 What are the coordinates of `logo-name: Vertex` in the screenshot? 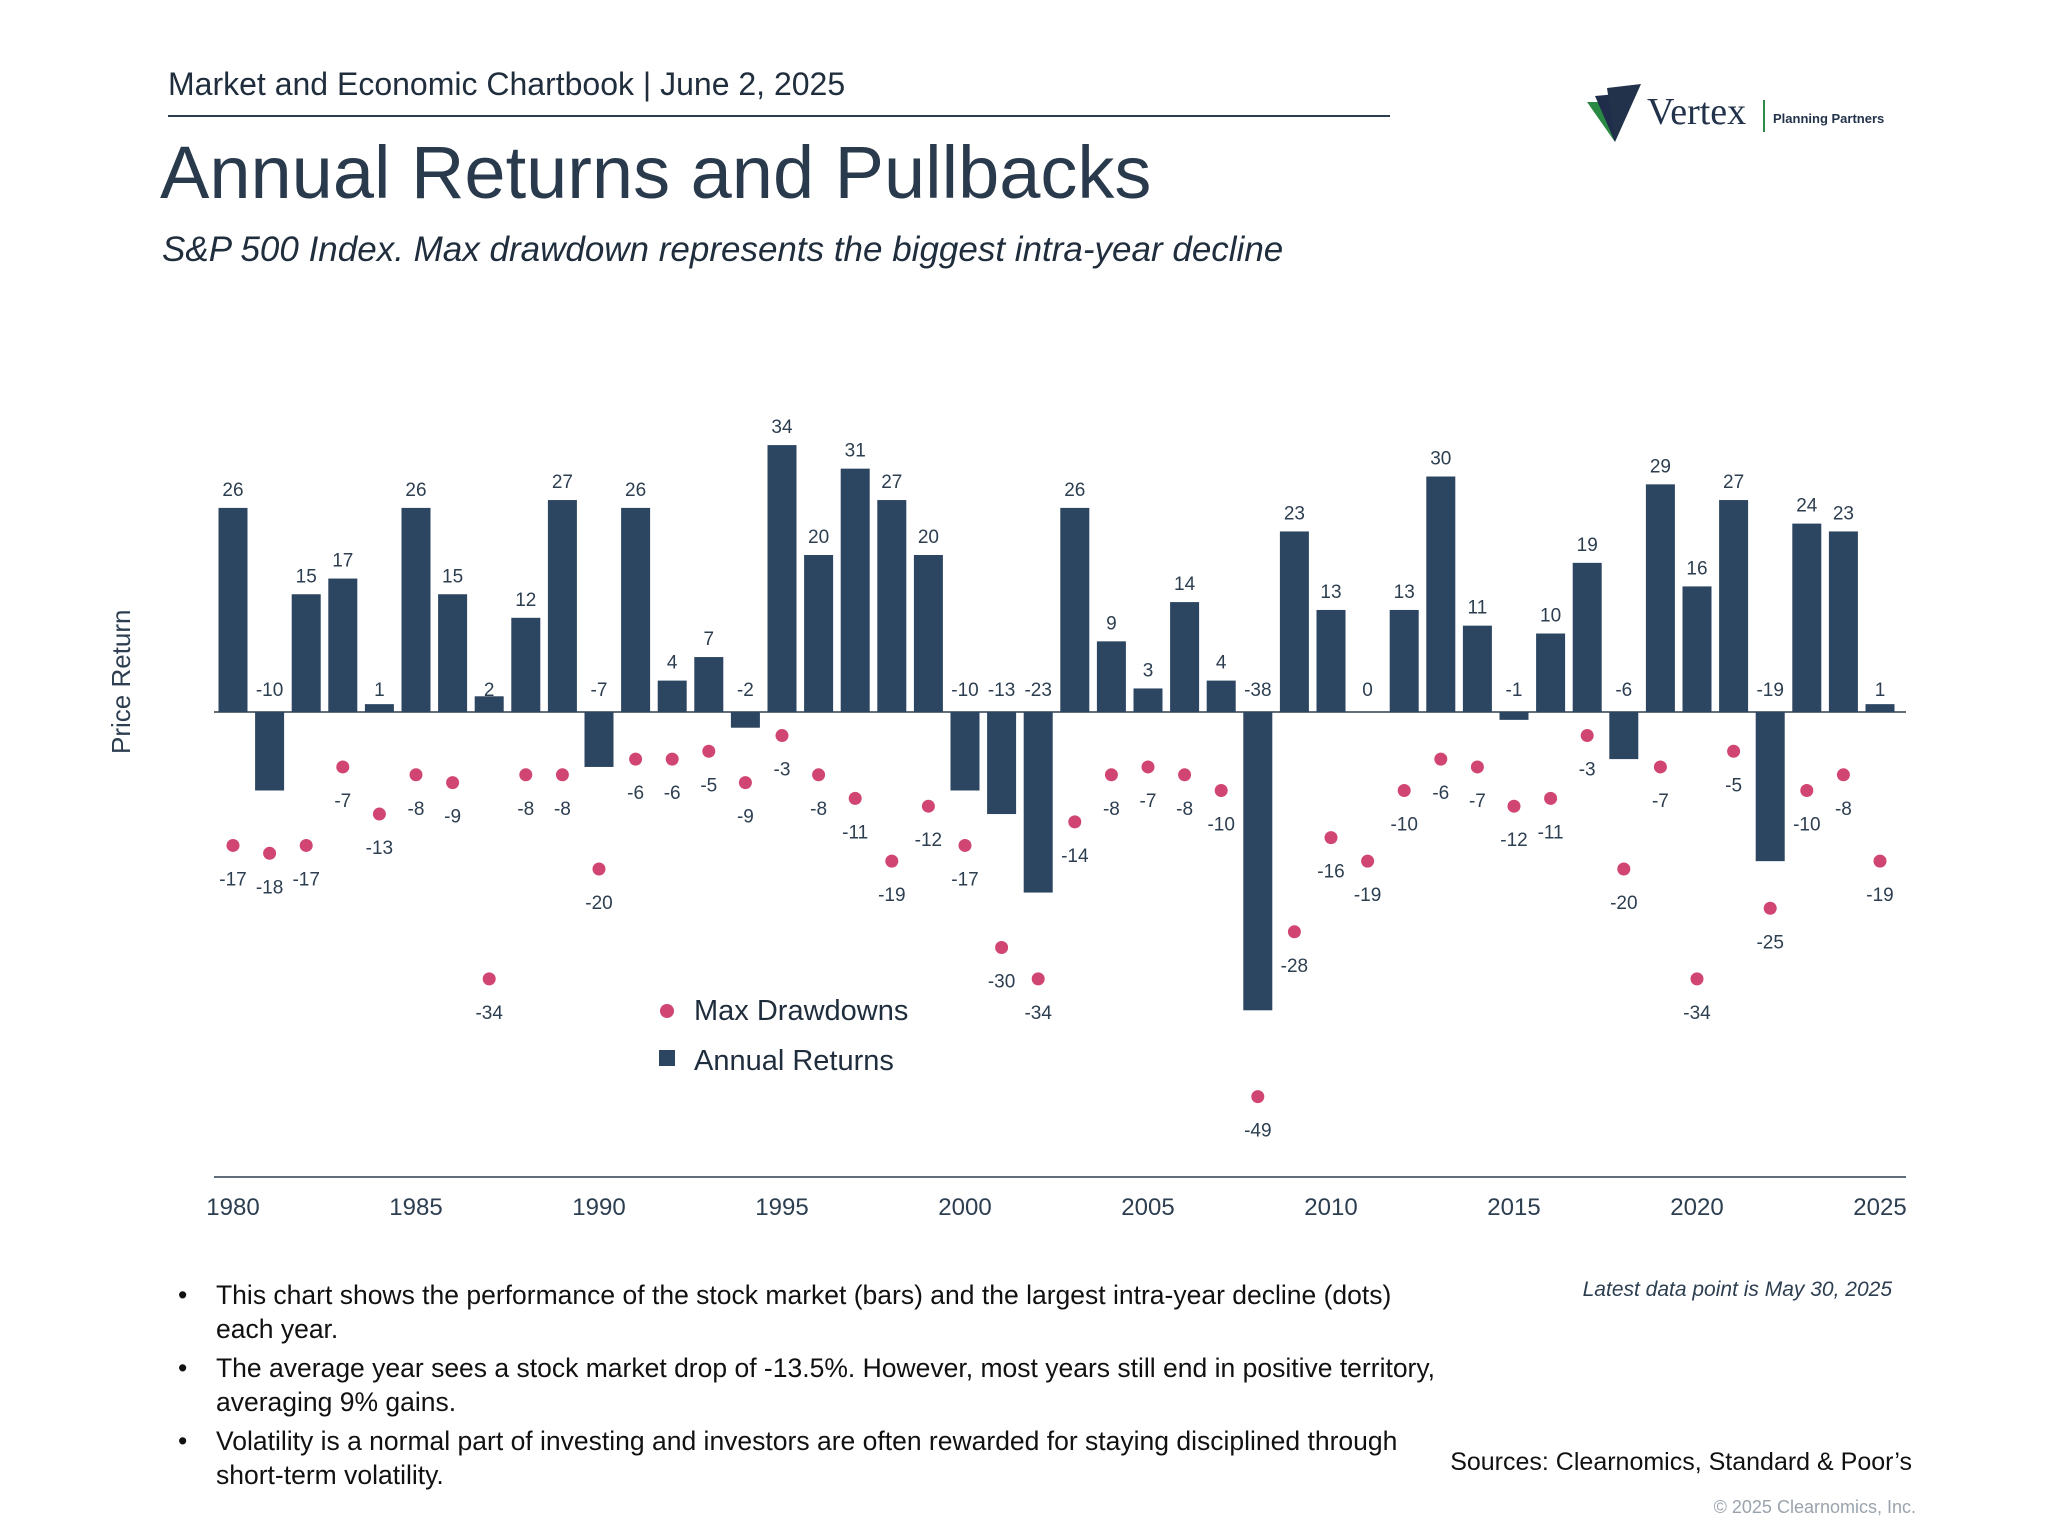 It's located at (1697, 112).